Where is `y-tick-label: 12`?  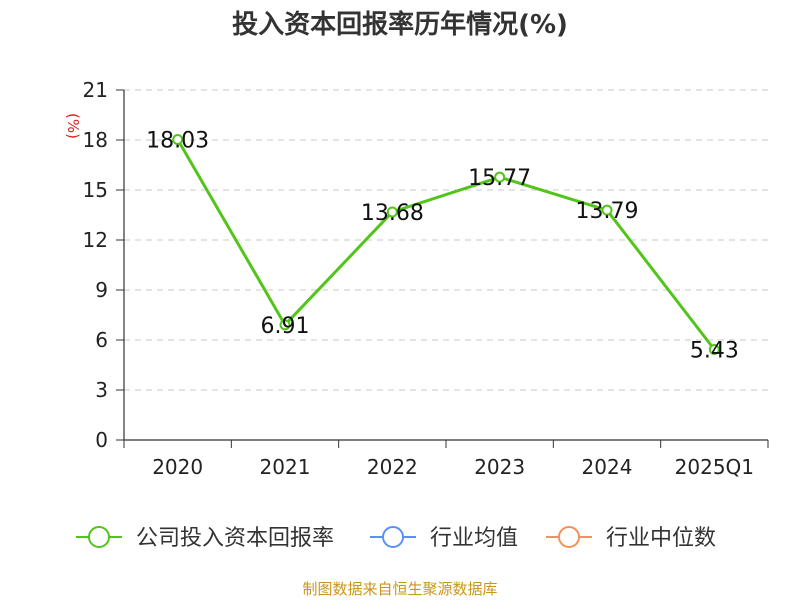
y-tick-label: 12 is located at coordinates (95, 240).